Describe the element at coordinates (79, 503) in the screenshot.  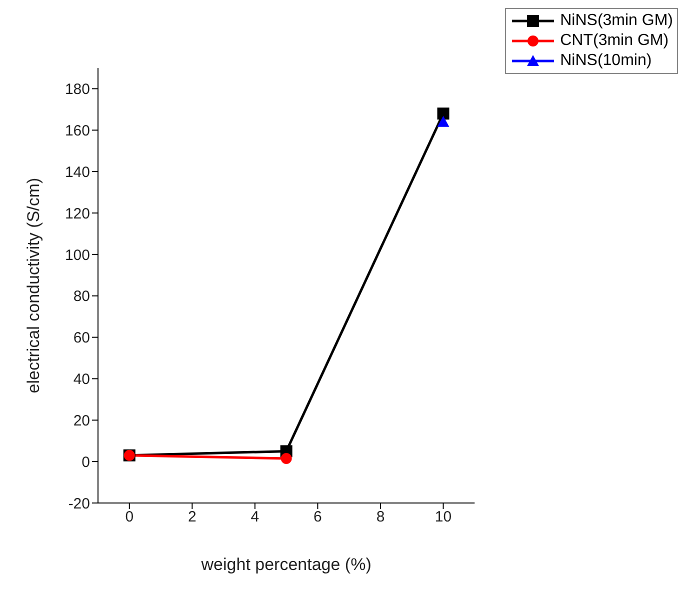
I see `y-tick-label: -20` at that location.